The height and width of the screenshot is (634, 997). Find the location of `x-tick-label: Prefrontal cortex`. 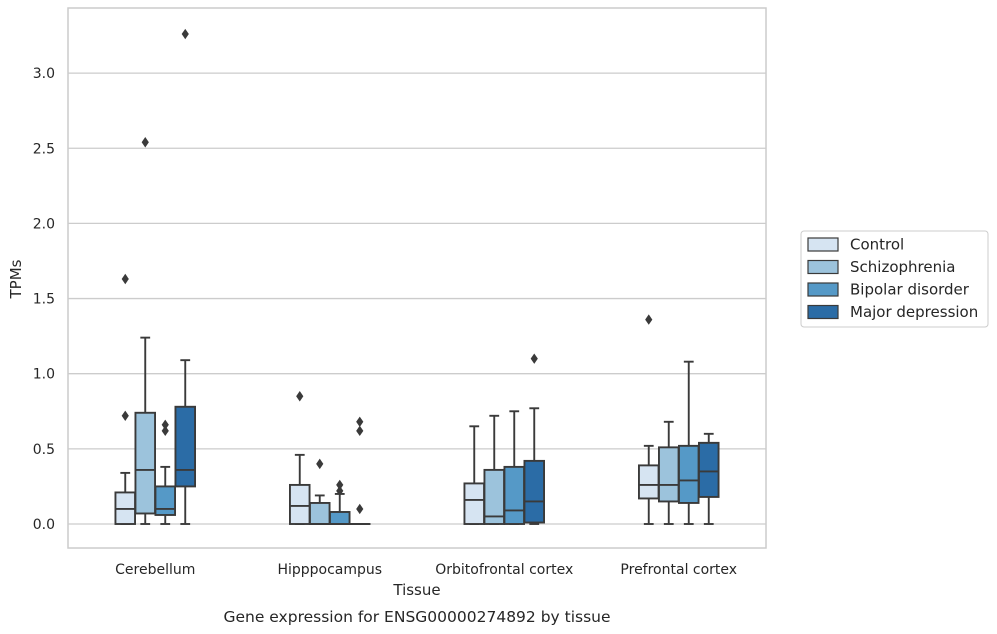

x-tick-label: Prefrontal cortex is located at coordinates (678, 570).